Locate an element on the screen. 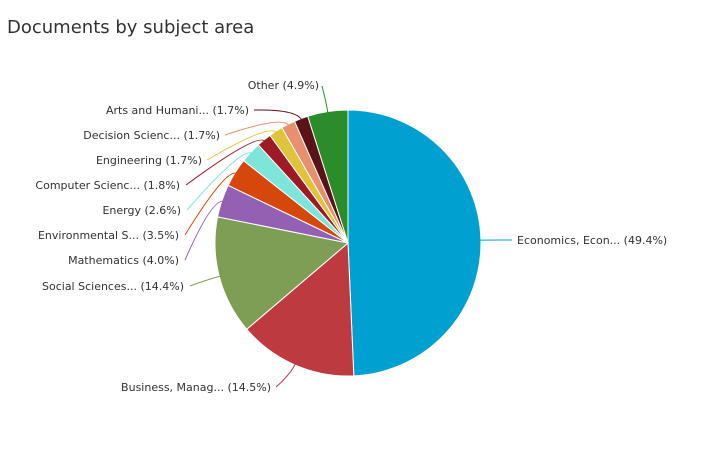  slice-label-11: Other (4.9%) is located at coordinates (283, 85).